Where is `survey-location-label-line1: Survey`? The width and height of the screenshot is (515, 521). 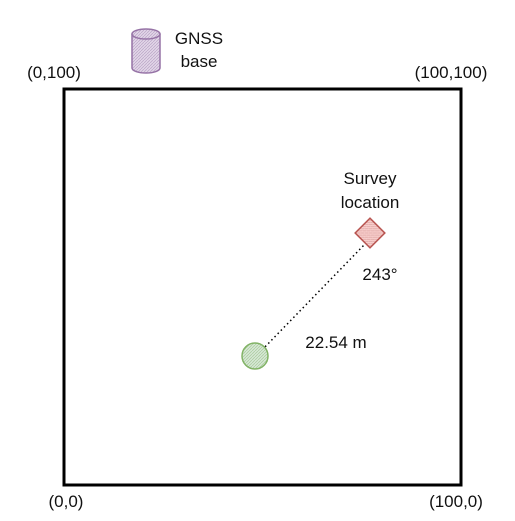 survey-location-label-line1: Survey is located at coordinates (370, 178).